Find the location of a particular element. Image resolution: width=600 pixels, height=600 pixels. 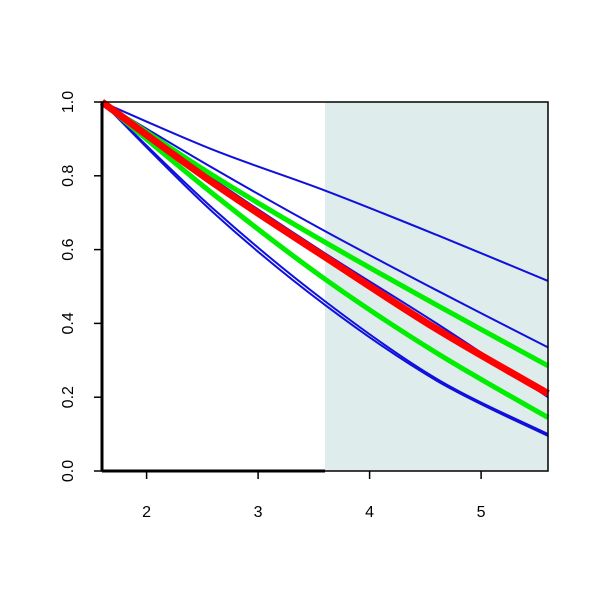

y-tick-label: 0.2 is located at coordinates (68, 397).